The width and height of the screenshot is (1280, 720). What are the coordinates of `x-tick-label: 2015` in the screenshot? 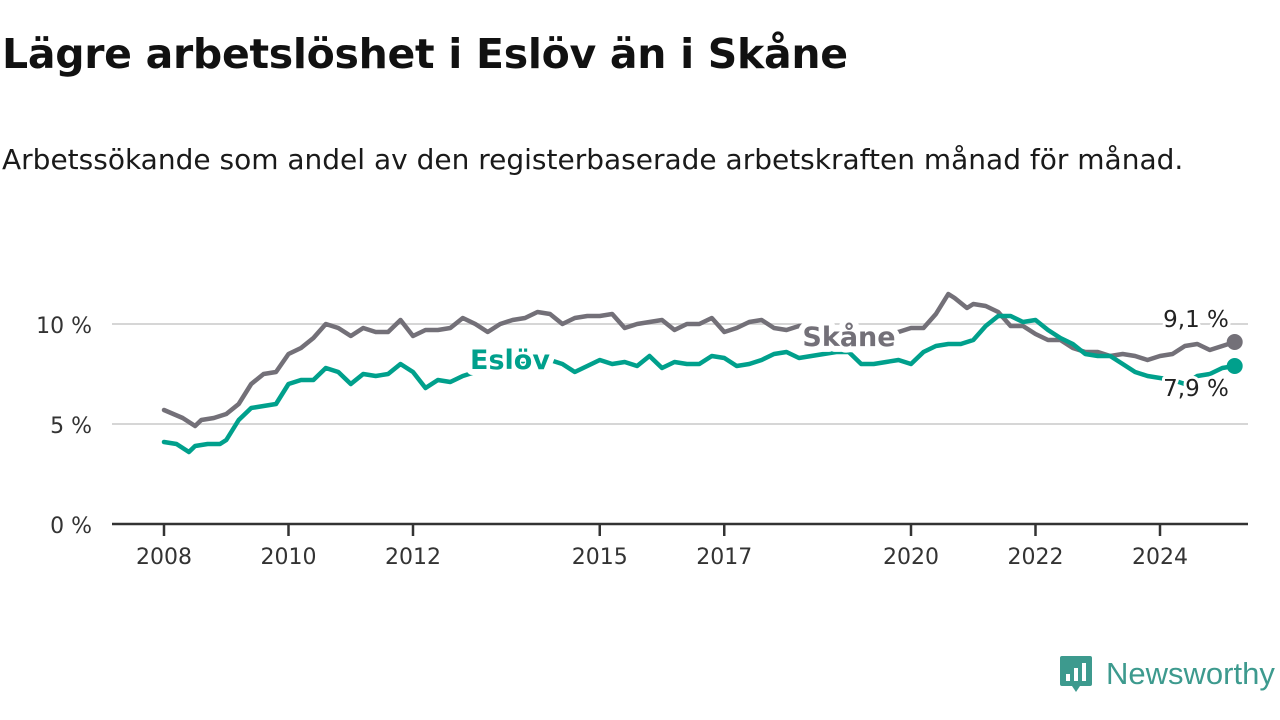 It's located at (600, 557).